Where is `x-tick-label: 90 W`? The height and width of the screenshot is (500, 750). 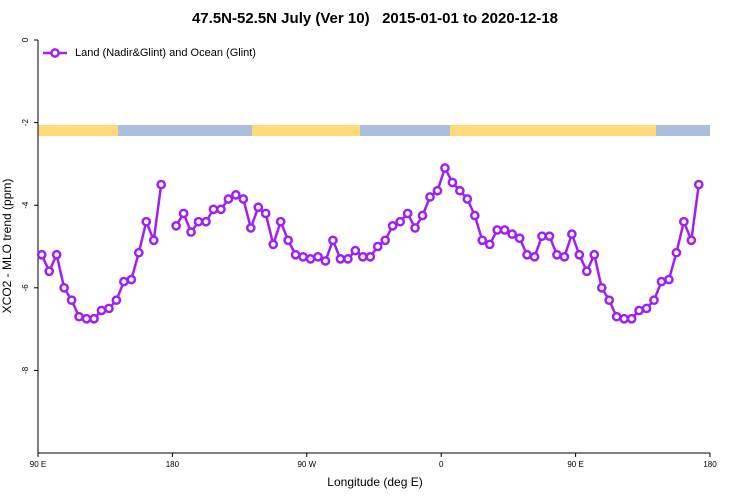
x-tick-label: 90 W is located at coordinates (306, 464).